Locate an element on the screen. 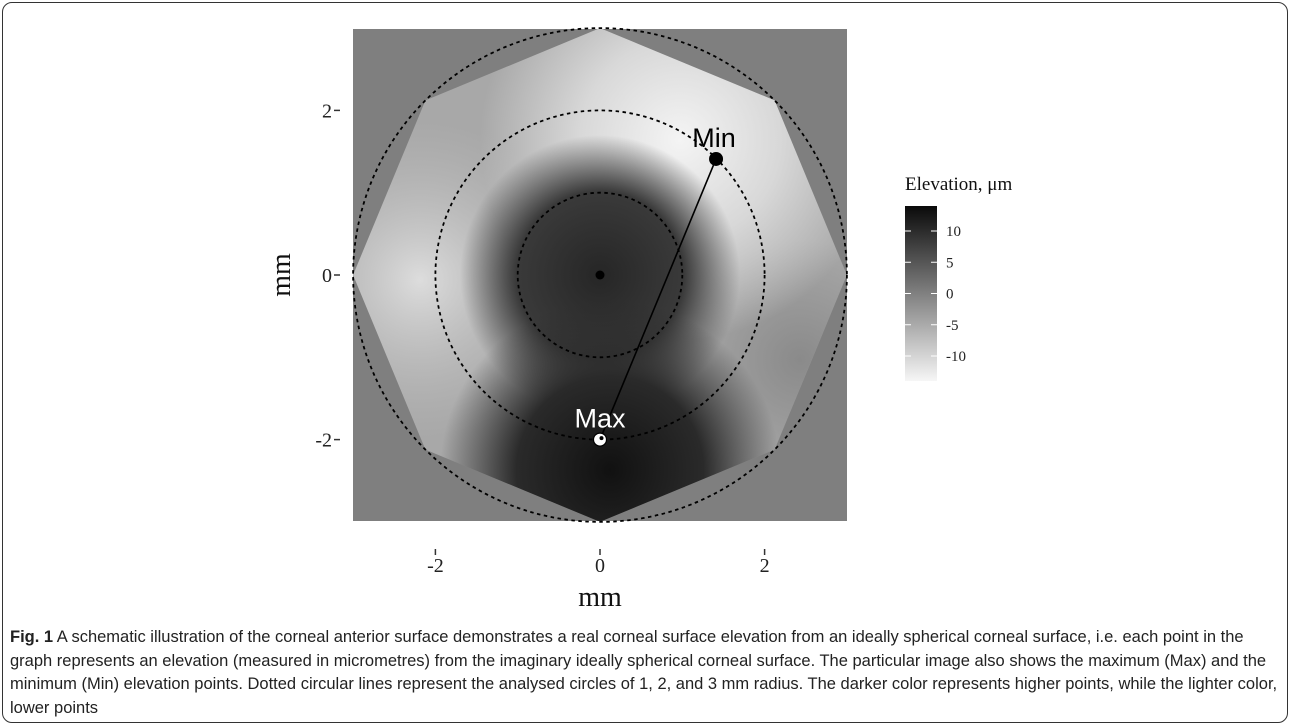 The width and height of the screenshot is (1292, 727). circle-radius-1mm is located at coordinates (600, 275).